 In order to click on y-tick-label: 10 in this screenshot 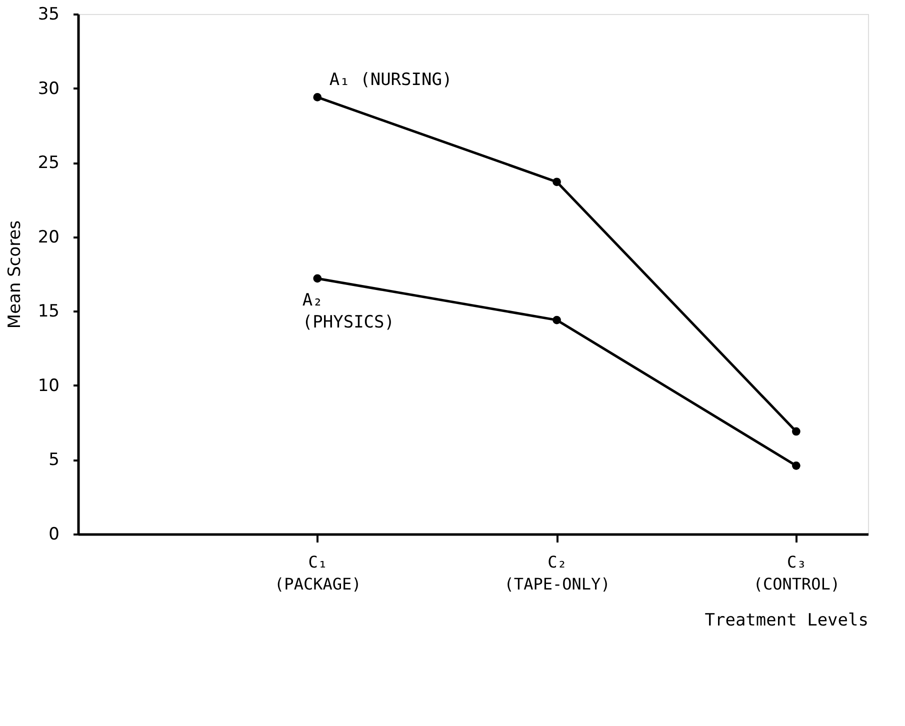, I will do `click(49, 386)`.